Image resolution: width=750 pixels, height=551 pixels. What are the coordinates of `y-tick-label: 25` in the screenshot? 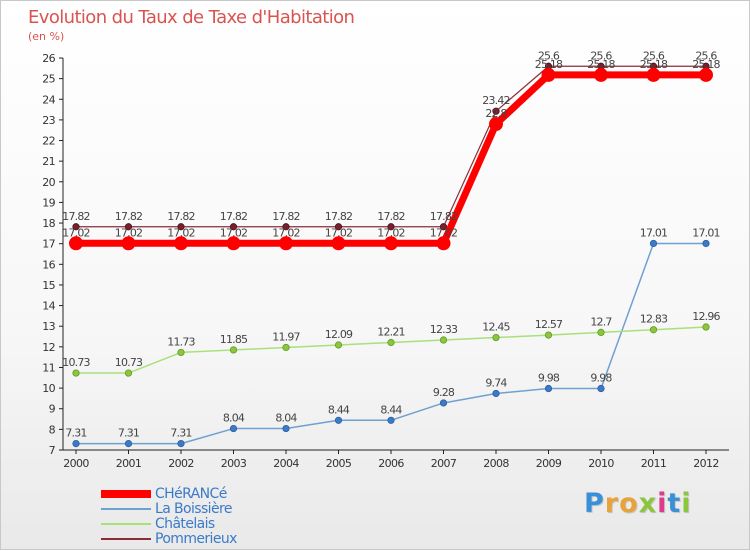 It's located at (48, 79).